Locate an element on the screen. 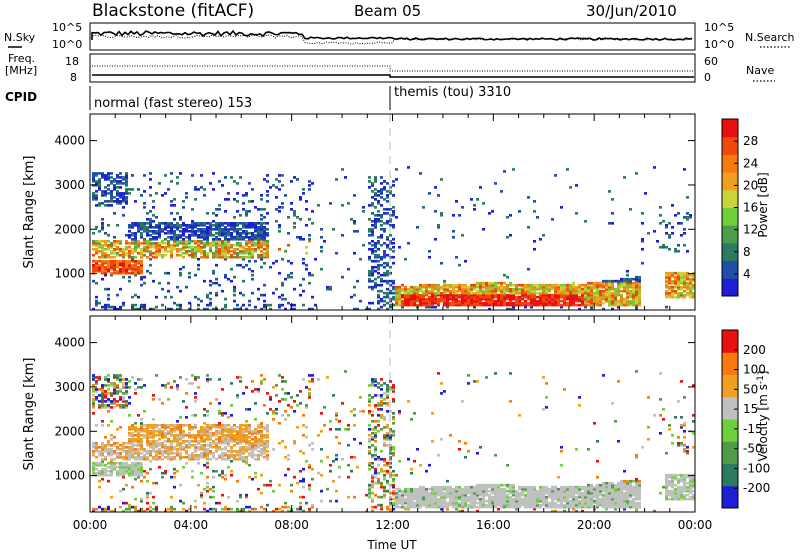  colorbar-swatch is located at coordinates (730, 198).